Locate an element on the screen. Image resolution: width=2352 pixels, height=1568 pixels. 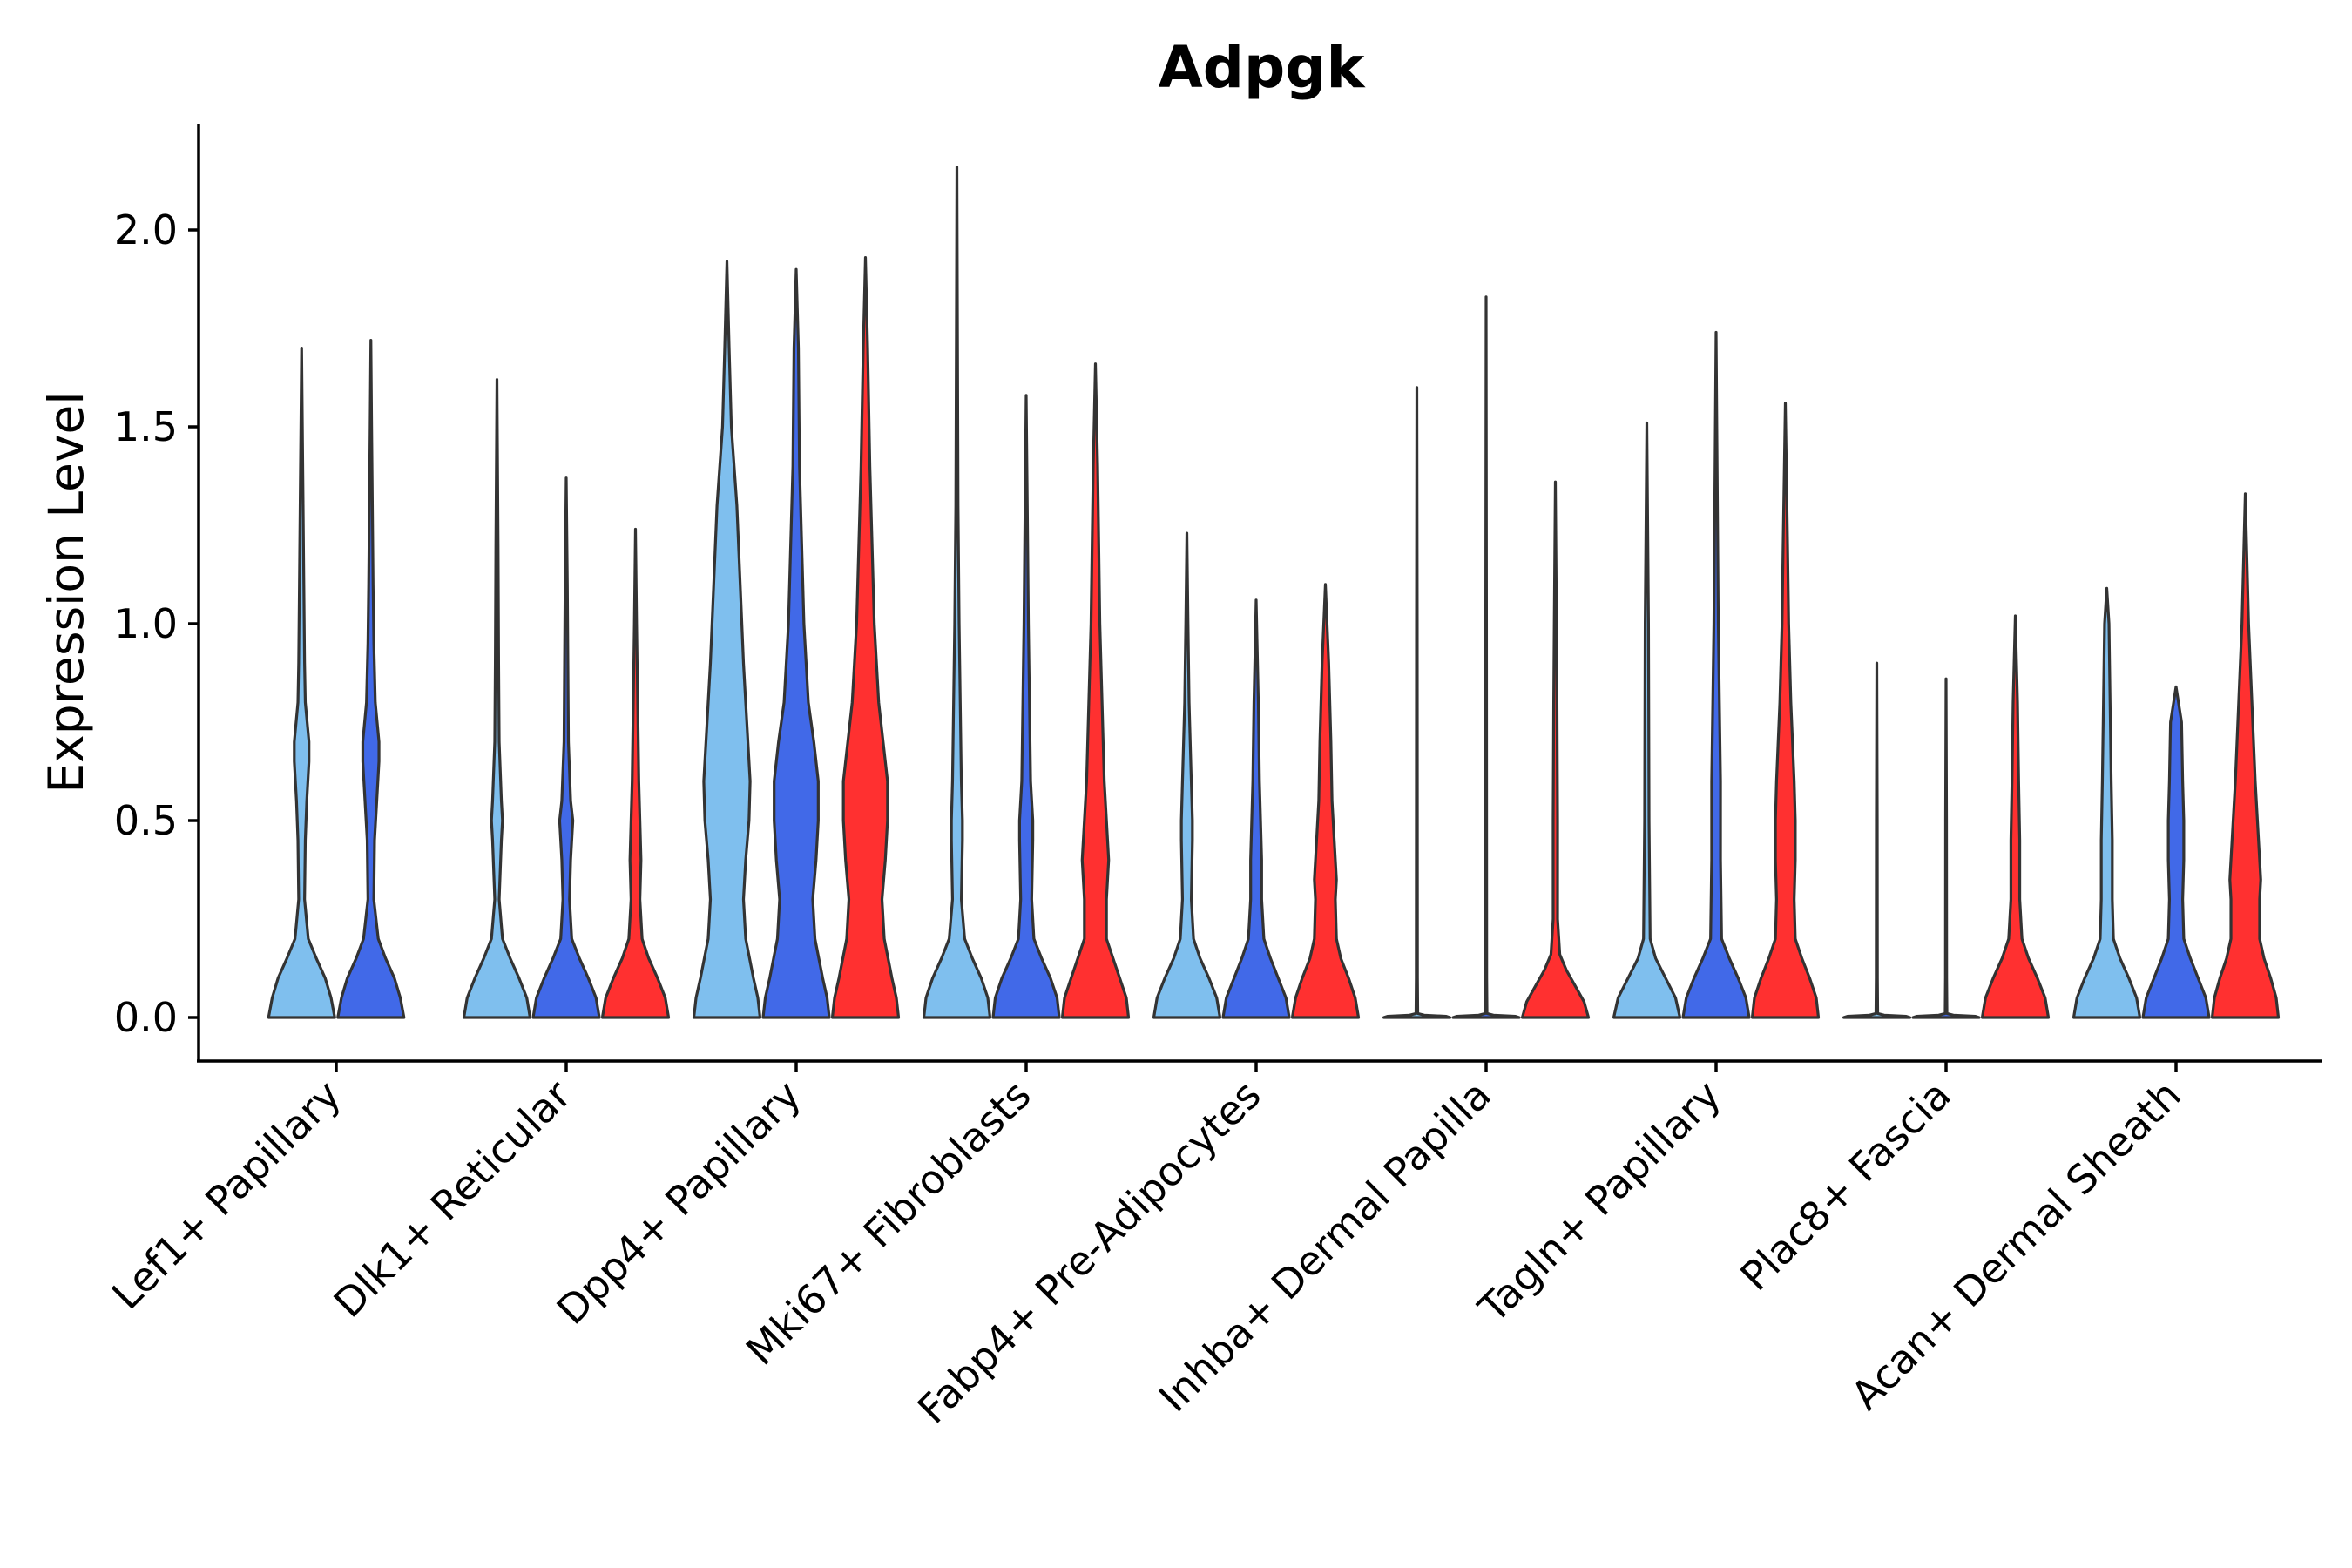
y-tick-label: 2.0 is located at coordinates (146, 230).